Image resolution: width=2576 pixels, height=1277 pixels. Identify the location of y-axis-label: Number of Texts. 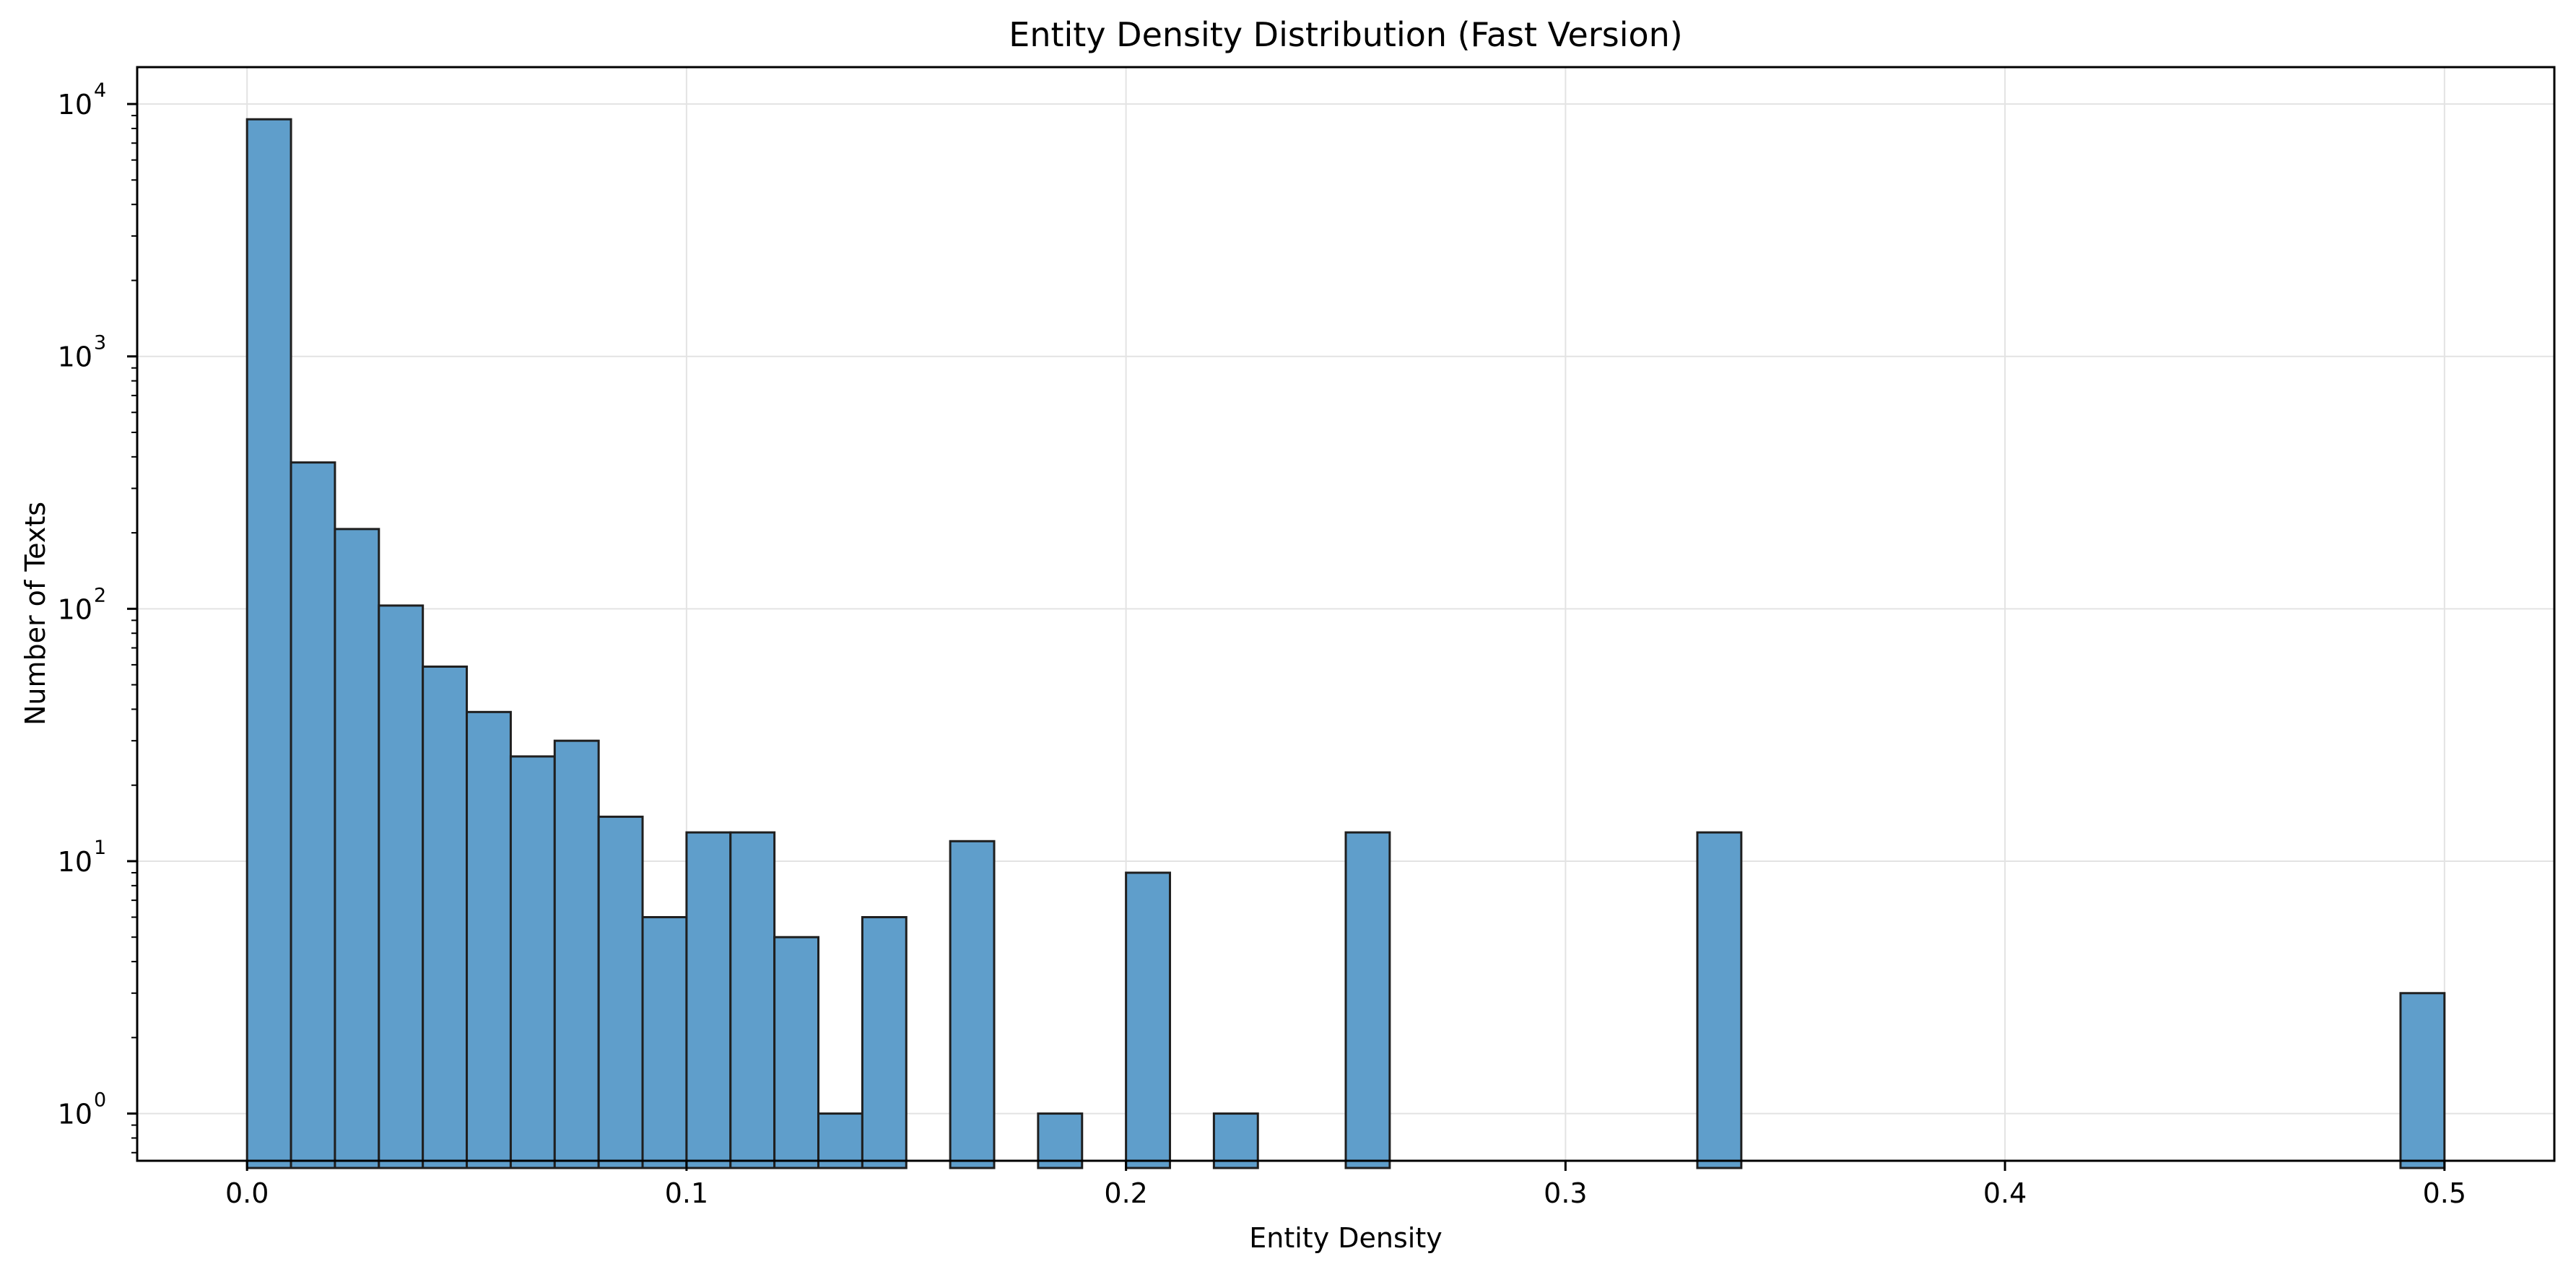
(35, 613).